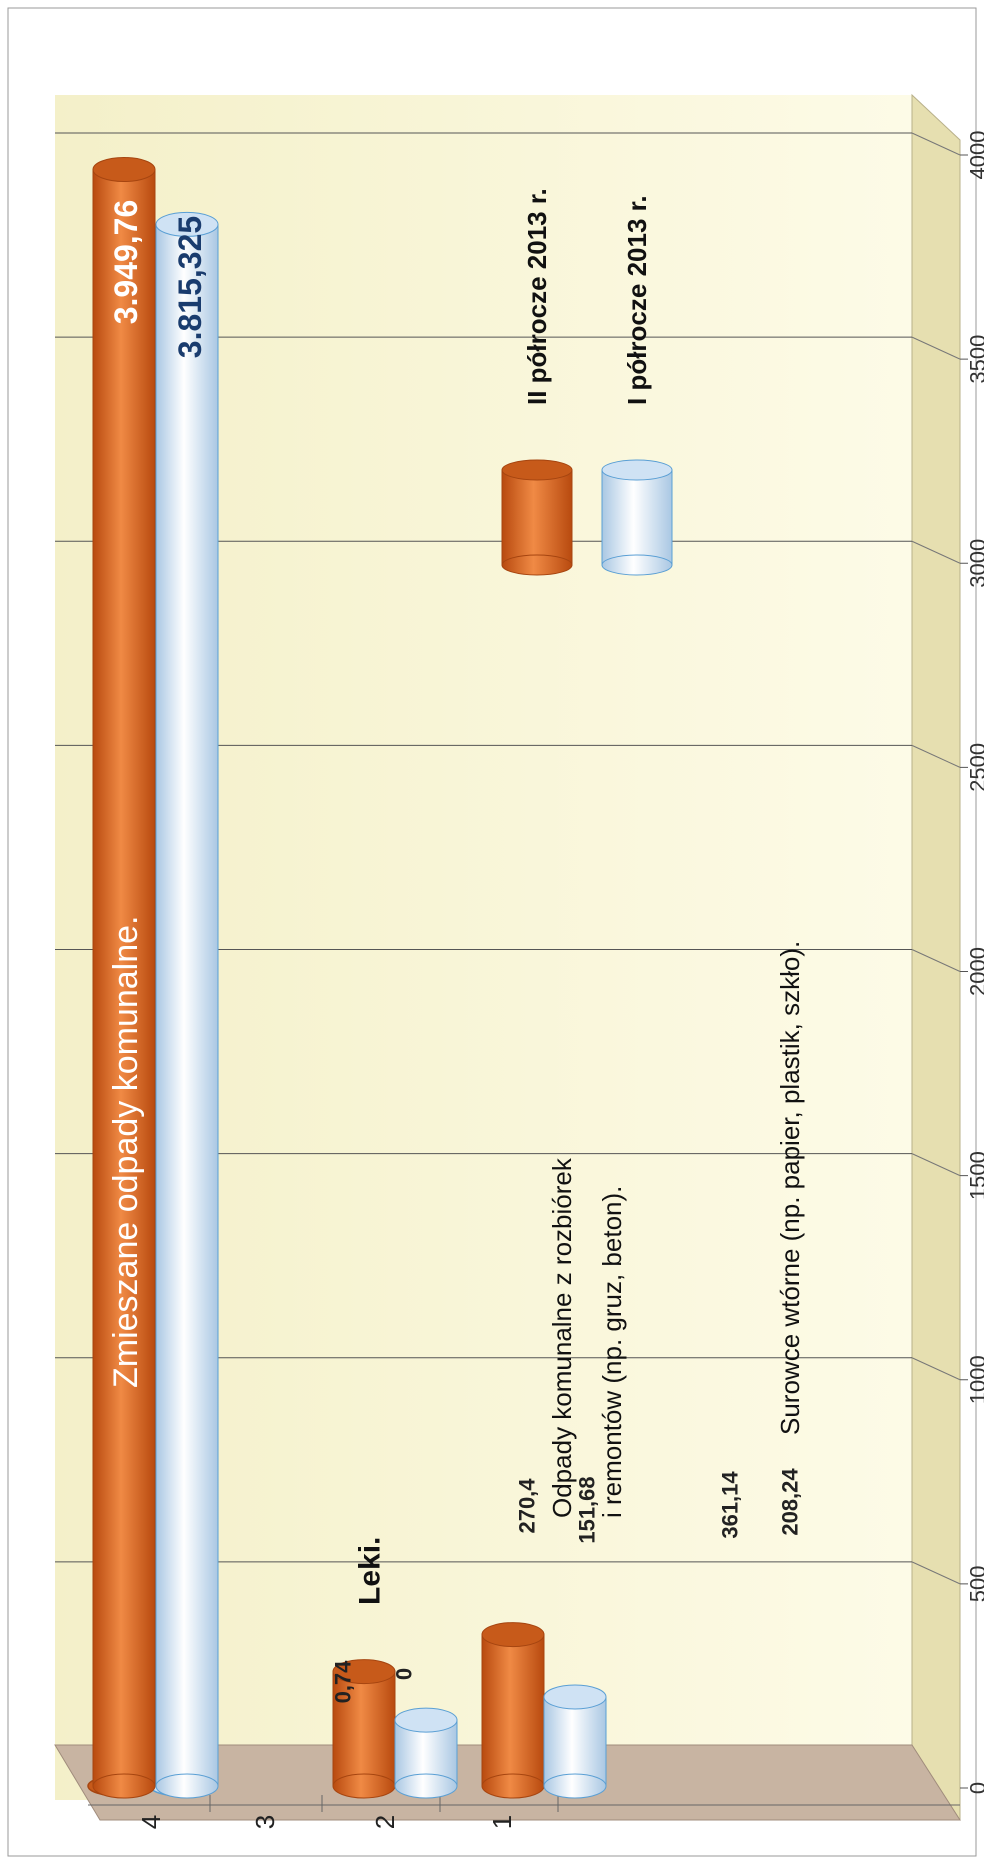 The height and width of the screenshot is (1864, 984). Describe the element at coordinates (562, 1337) in the screenshot. I see `category-name-label: Odpady komunalne z rozbiórek` at that location.